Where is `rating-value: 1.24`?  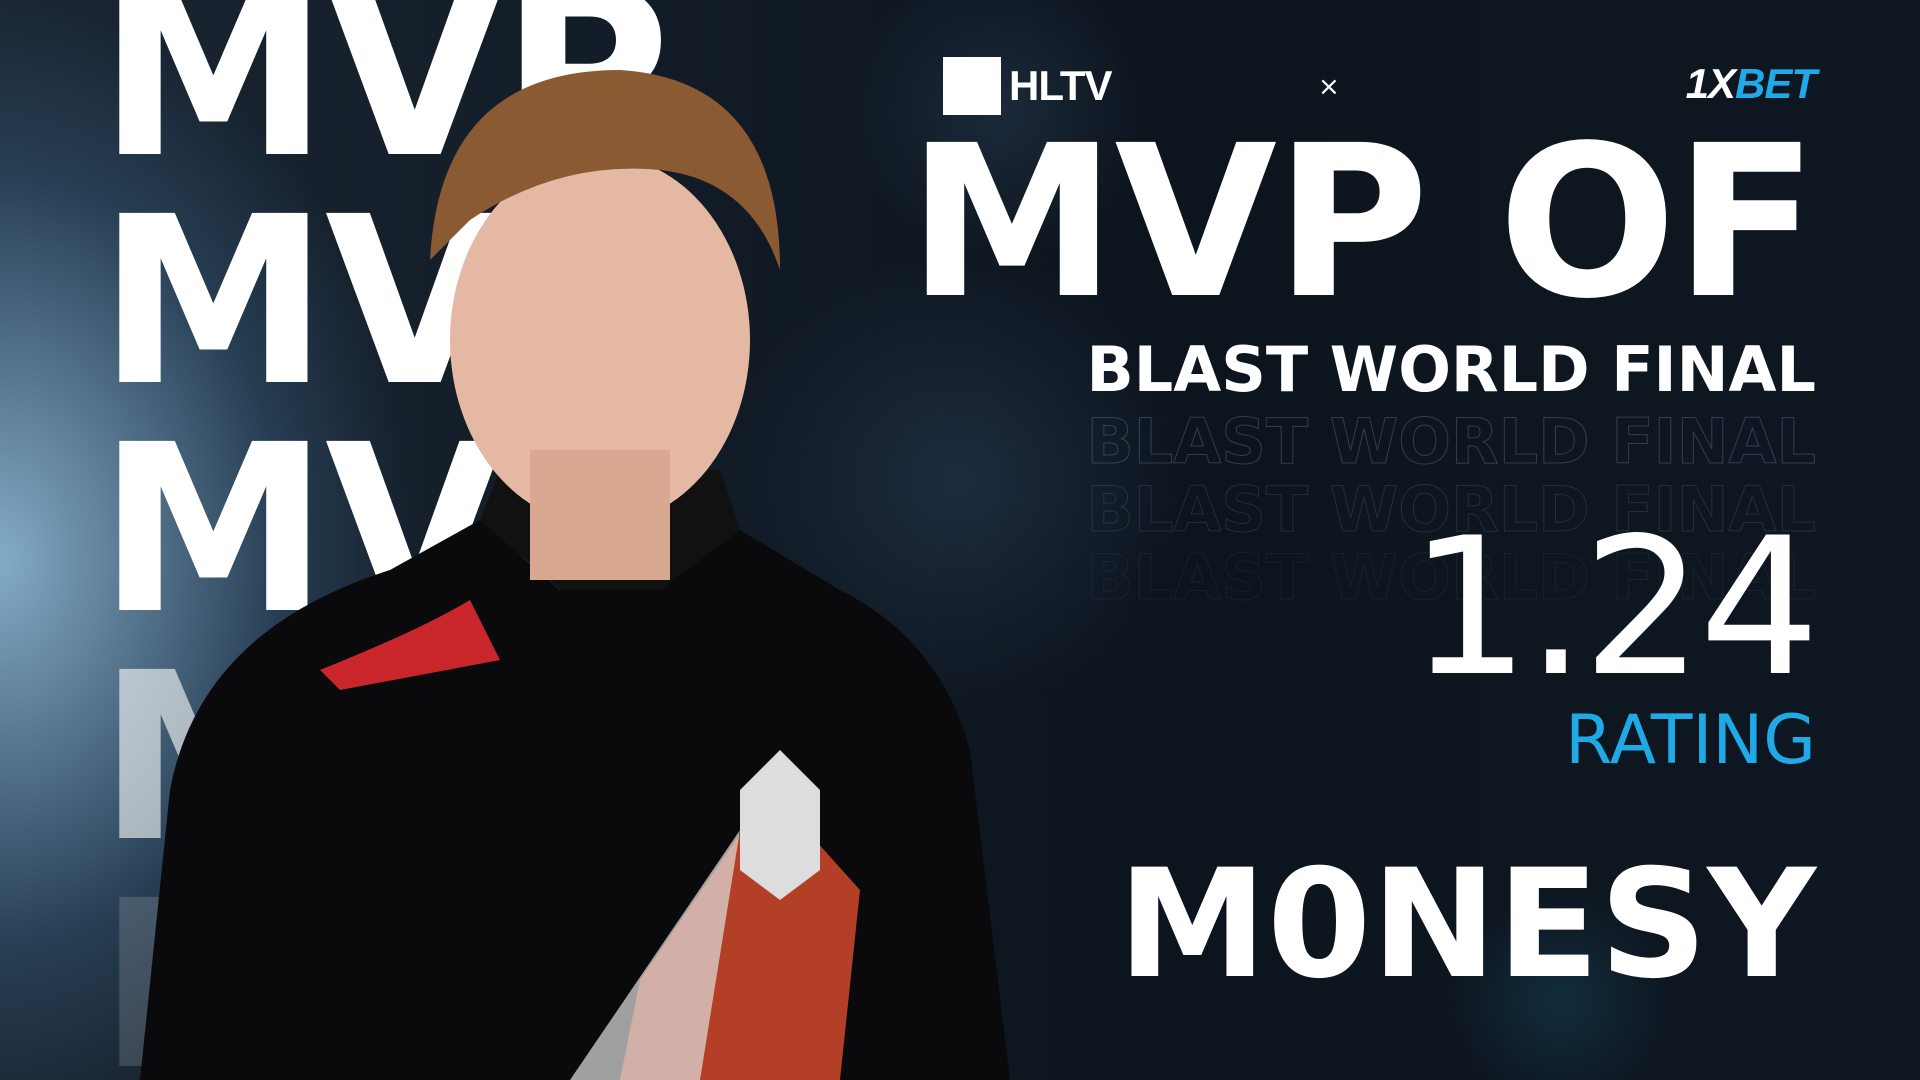
rating-value: 1.24 is located at coordinates (1614, 607).